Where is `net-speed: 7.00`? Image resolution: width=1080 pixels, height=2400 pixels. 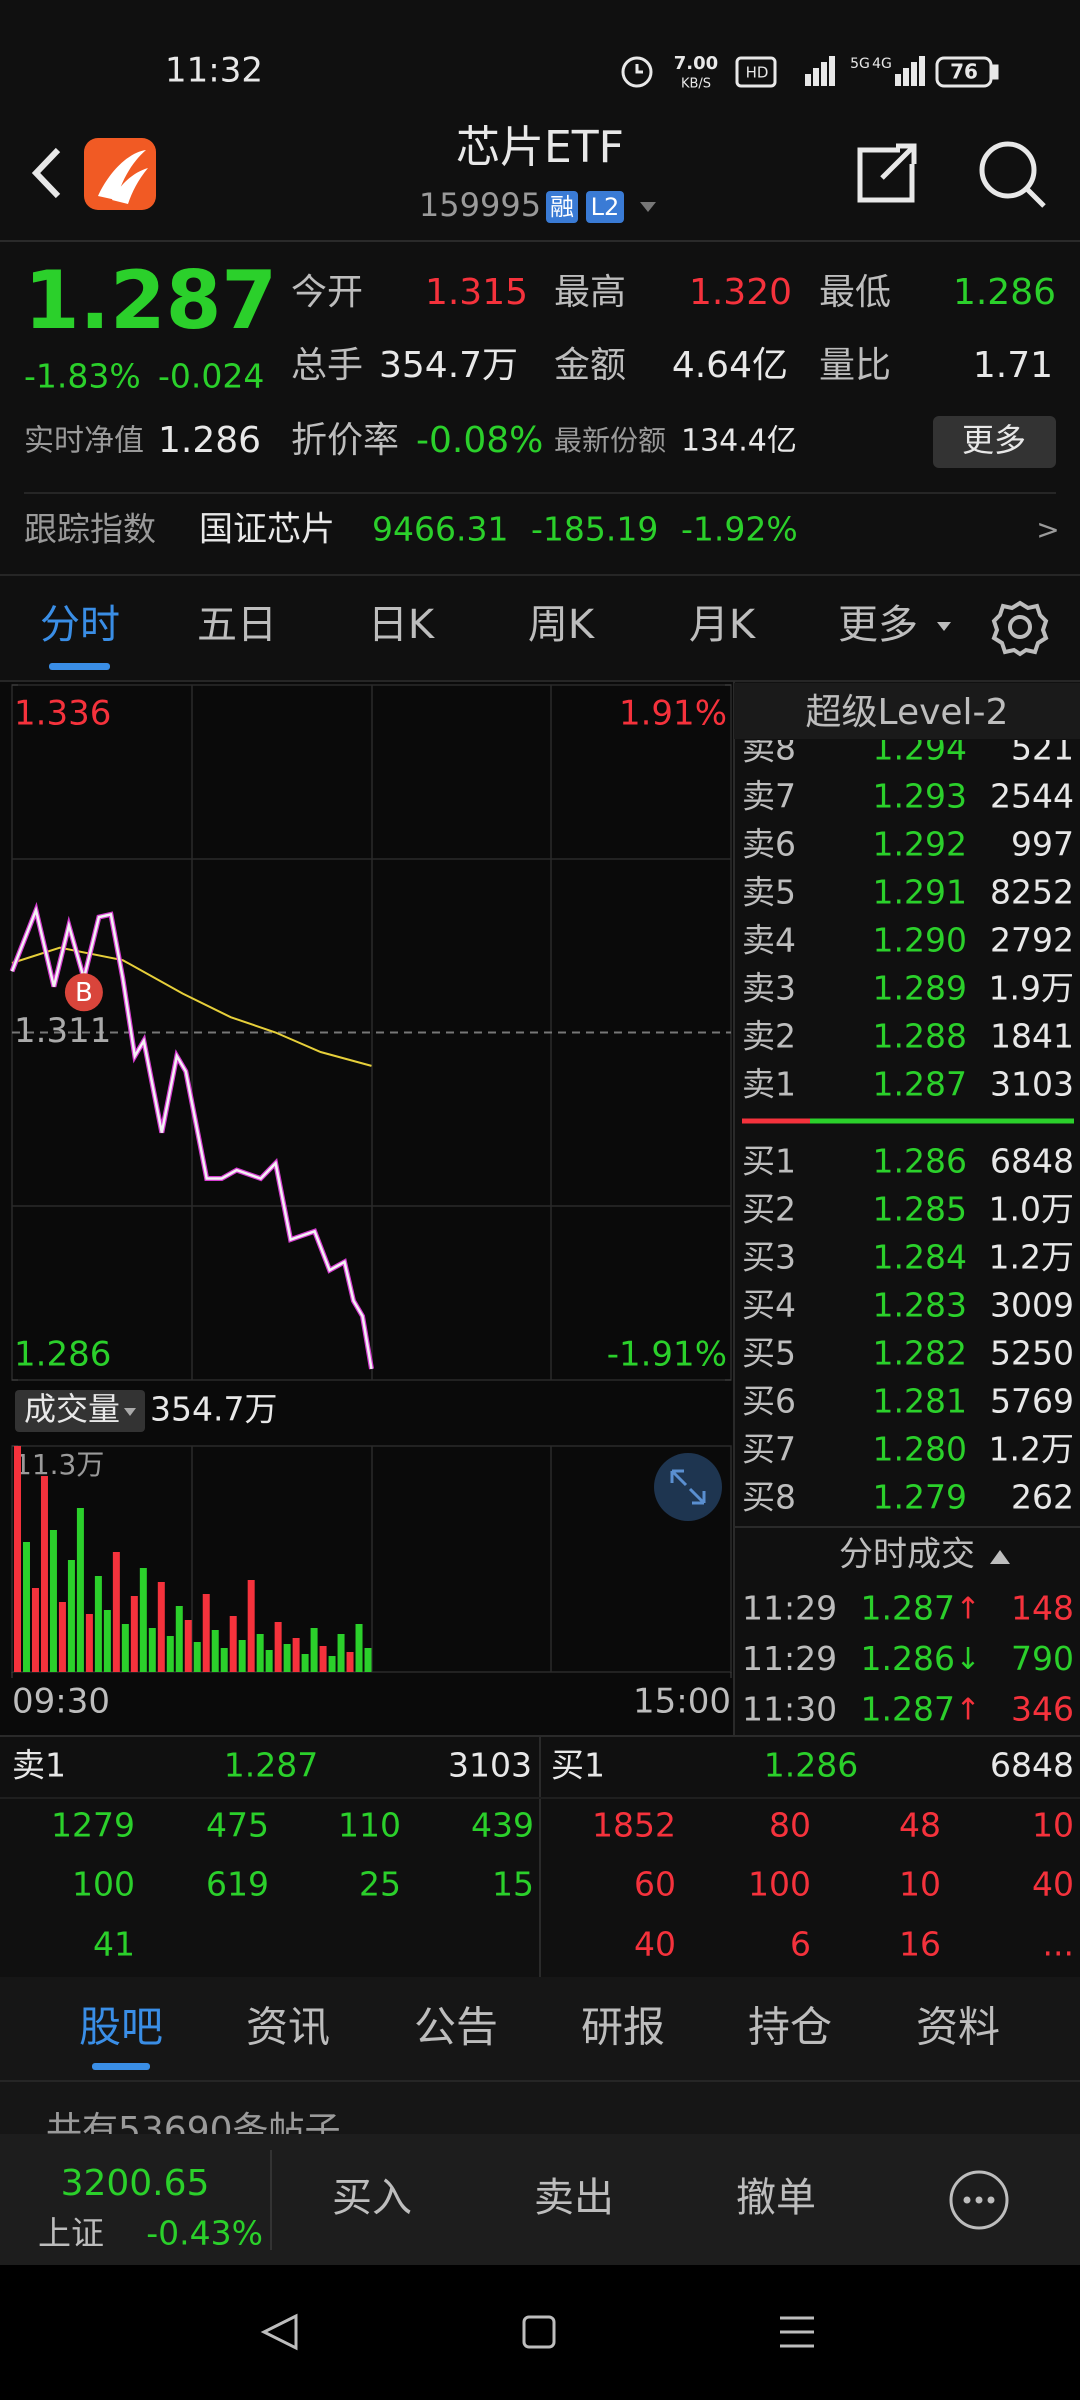
net-speed: 7.00 is located at coordinates (696, 63).